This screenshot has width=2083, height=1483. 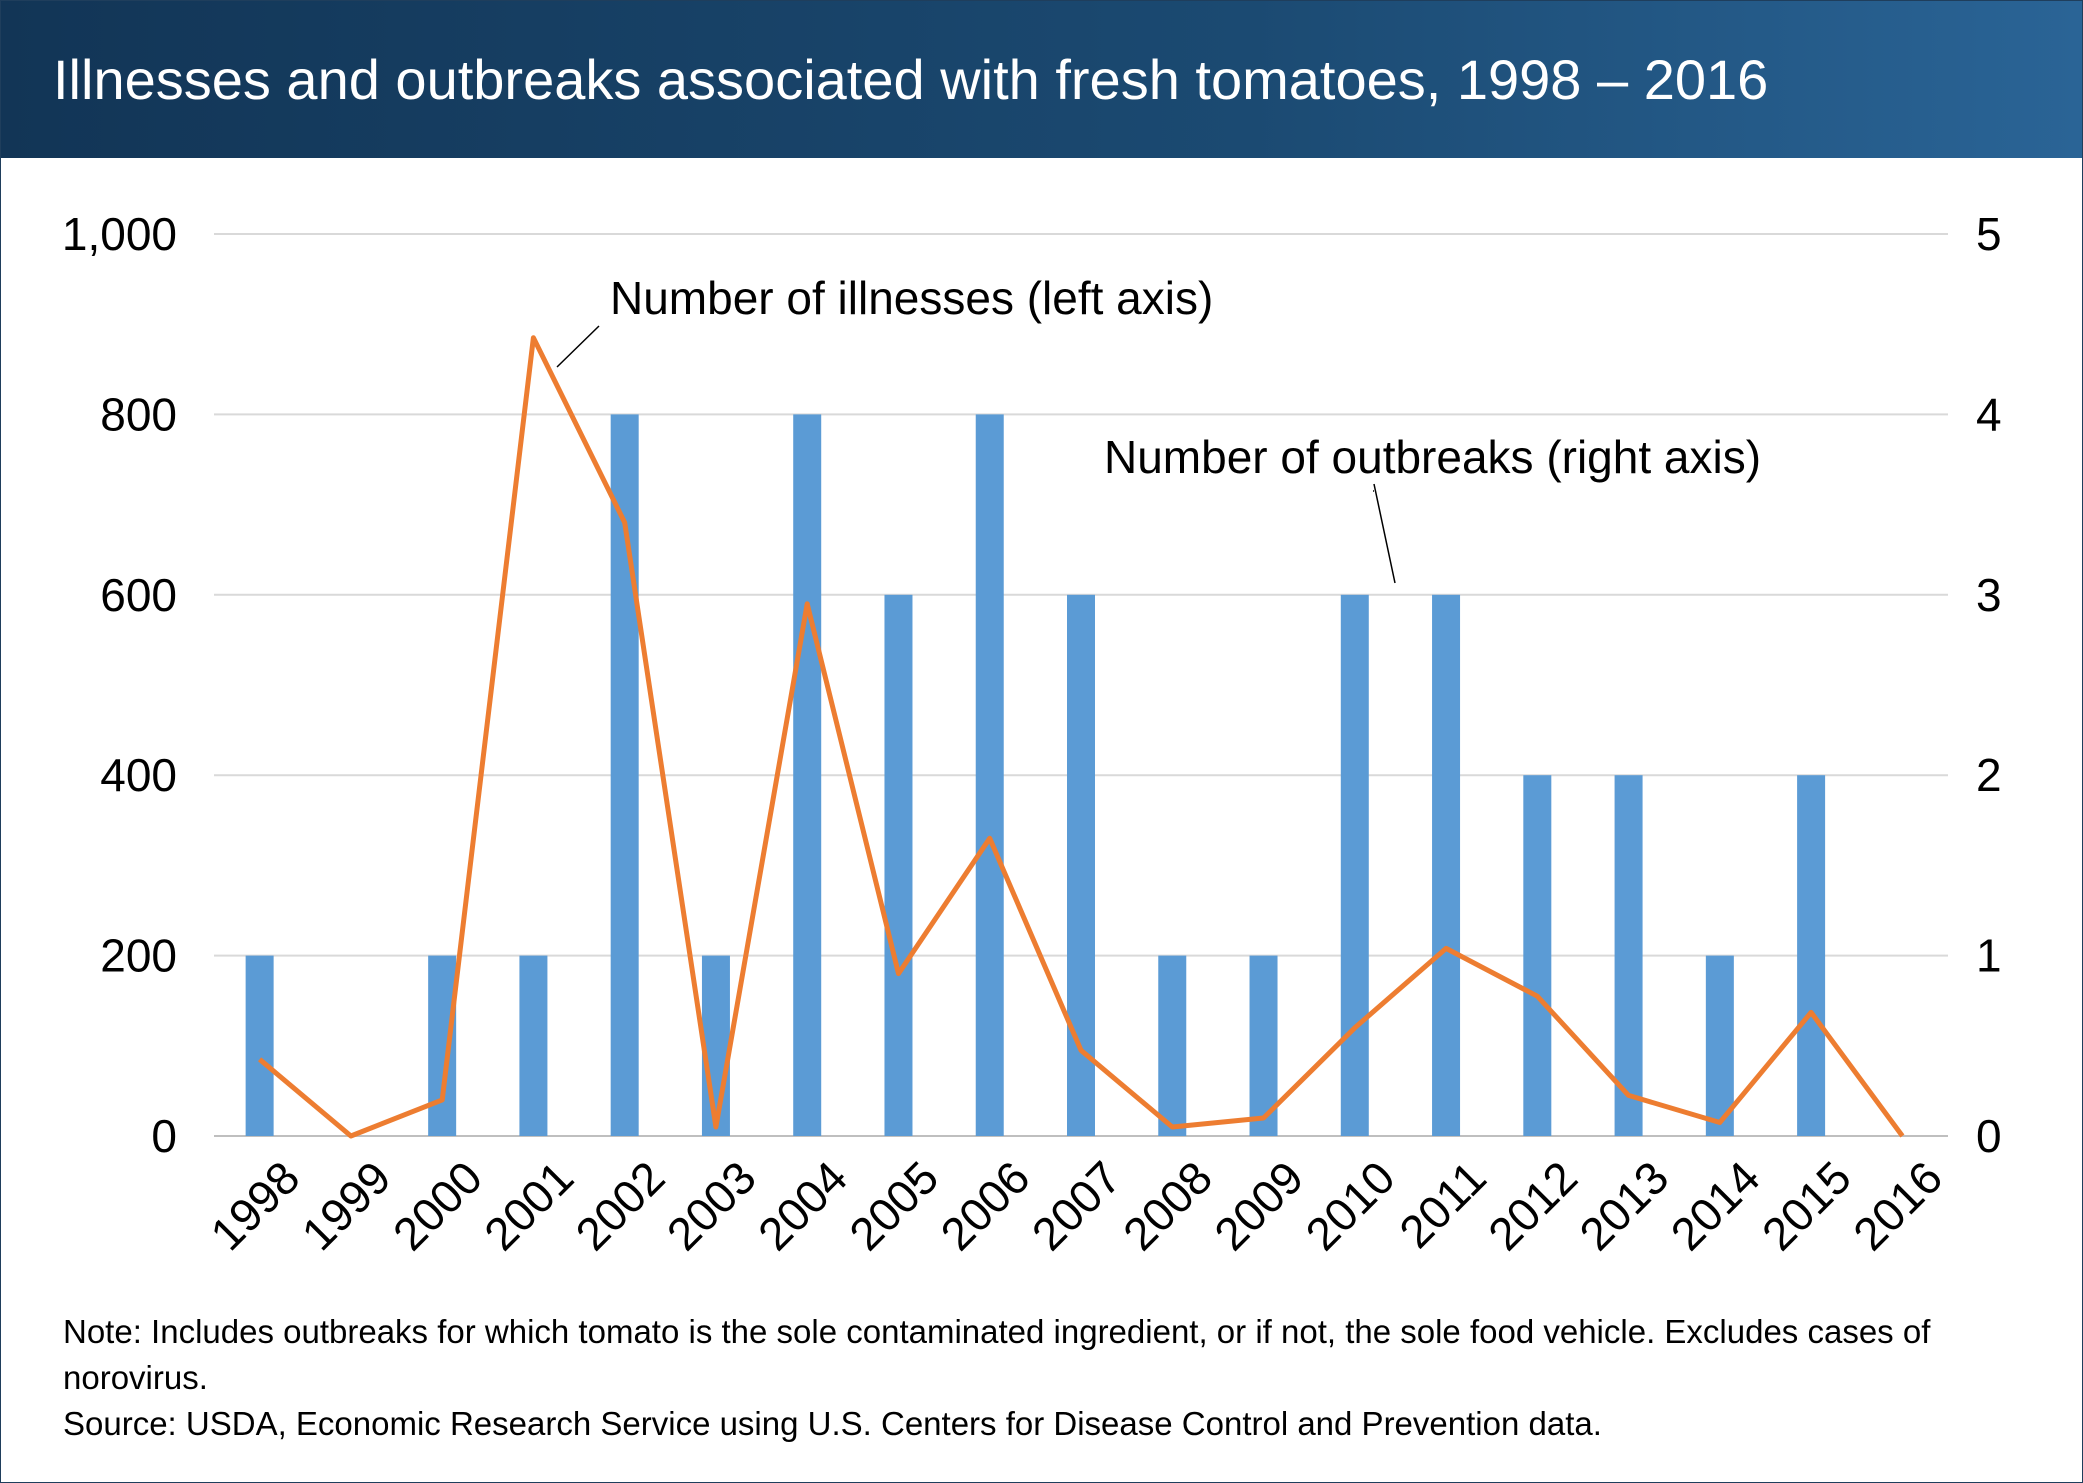 What do you see at coordinates (1623, 1205) in the screenshot?
I see `x-tick-label: 2013` at bounding box center [1623, 1205].